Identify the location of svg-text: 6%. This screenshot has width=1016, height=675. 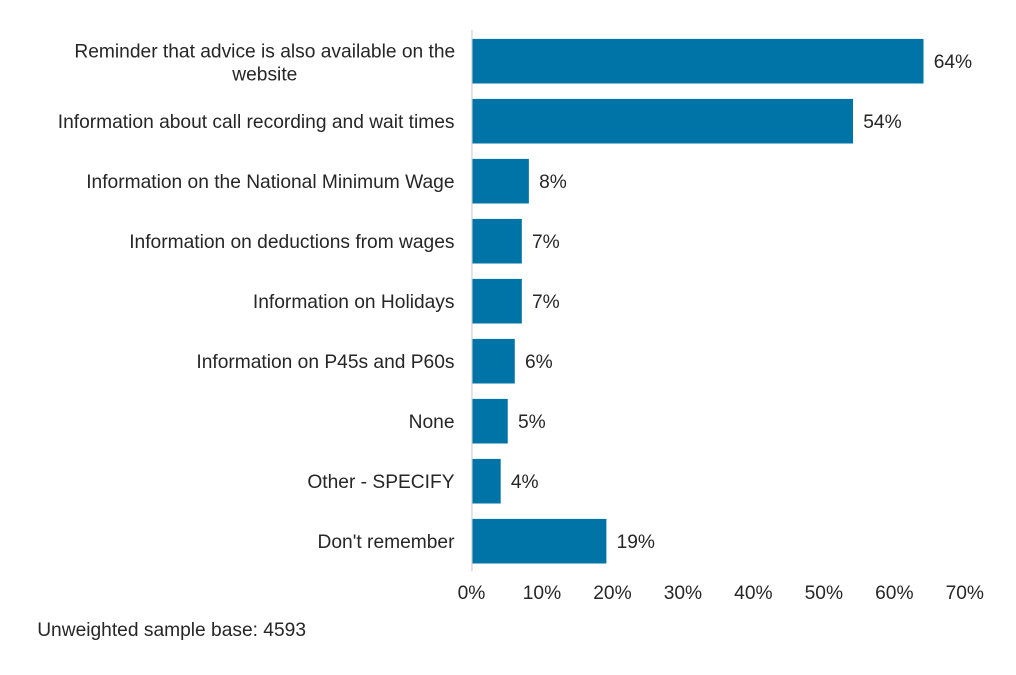
(539, 362).